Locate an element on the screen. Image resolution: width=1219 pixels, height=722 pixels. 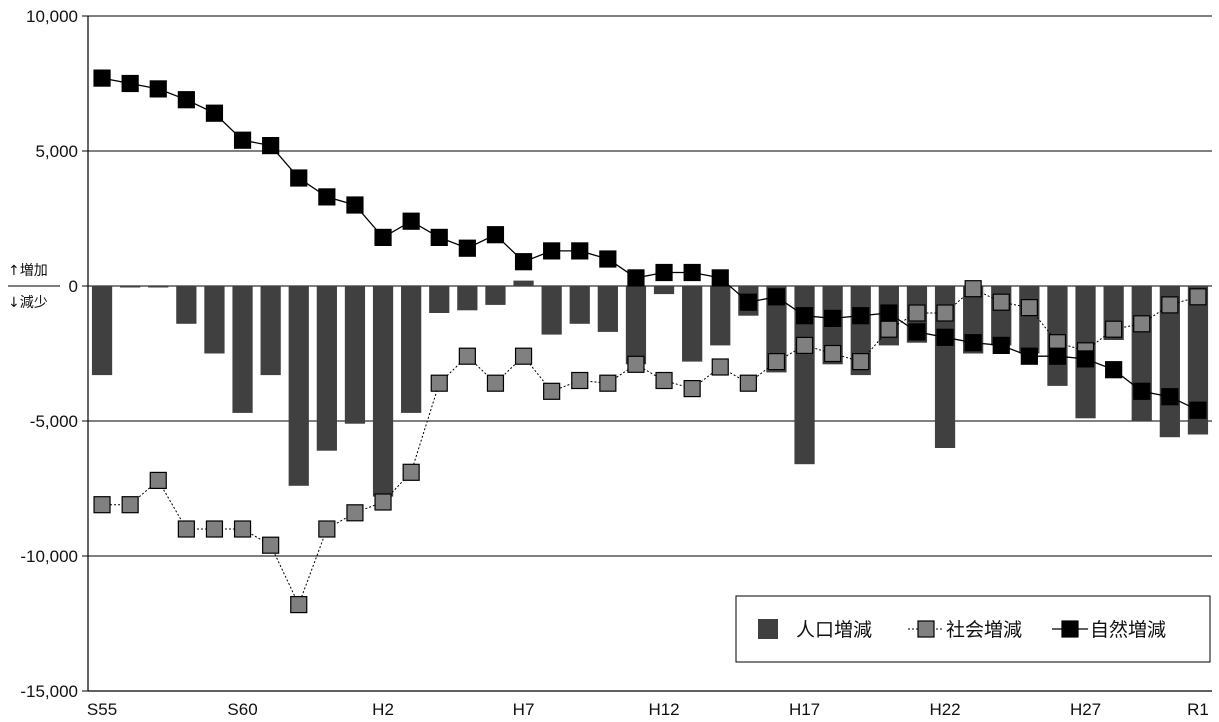
x-tick-label: R1 is located at coordinates (1198, 709).